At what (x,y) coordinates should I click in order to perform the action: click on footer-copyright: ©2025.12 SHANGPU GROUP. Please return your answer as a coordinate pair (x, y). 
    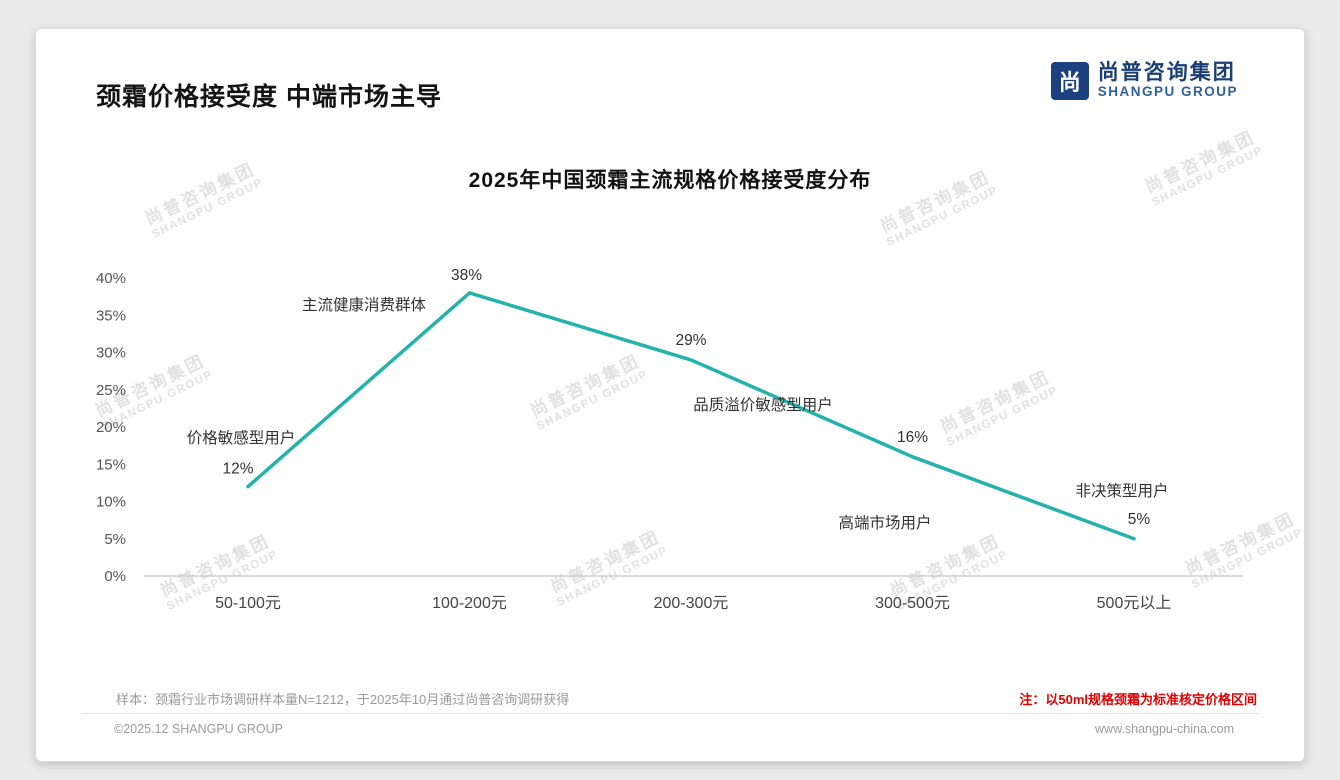
    Looking at the image, I should click on (198, 729).